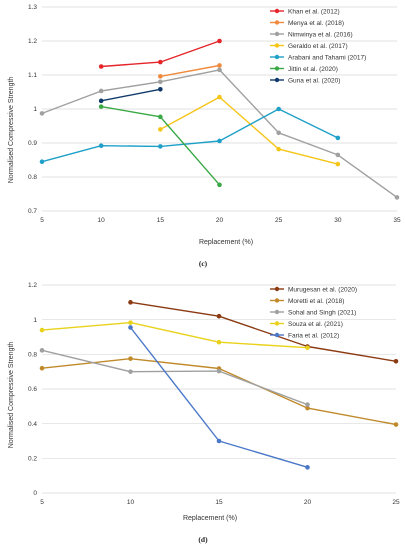 The image size is (405, 550). I want to click on legend-entry: Jittin et al. (2020), so click(313, 69).